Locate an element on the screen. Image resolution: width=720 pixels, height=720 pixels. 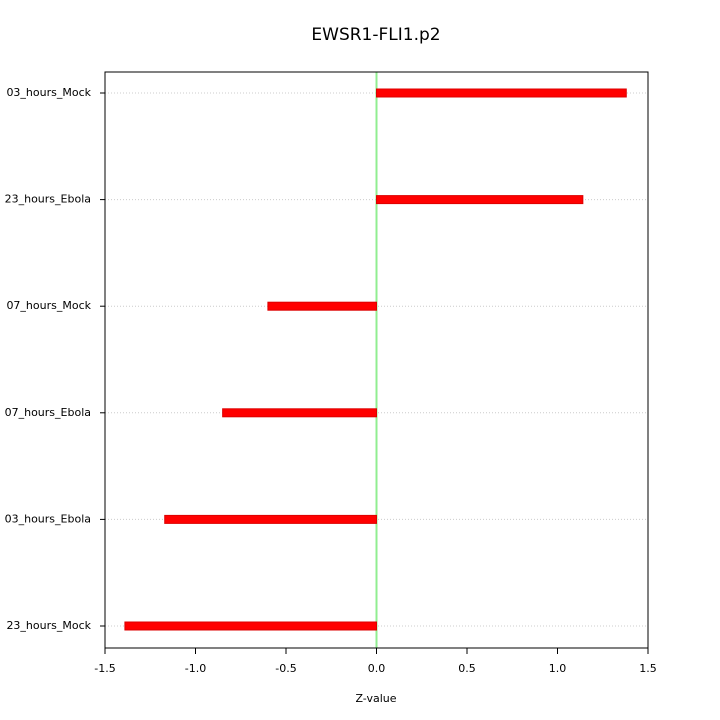
x-tick-label: -0.5 is located at coordinates (285, 668).